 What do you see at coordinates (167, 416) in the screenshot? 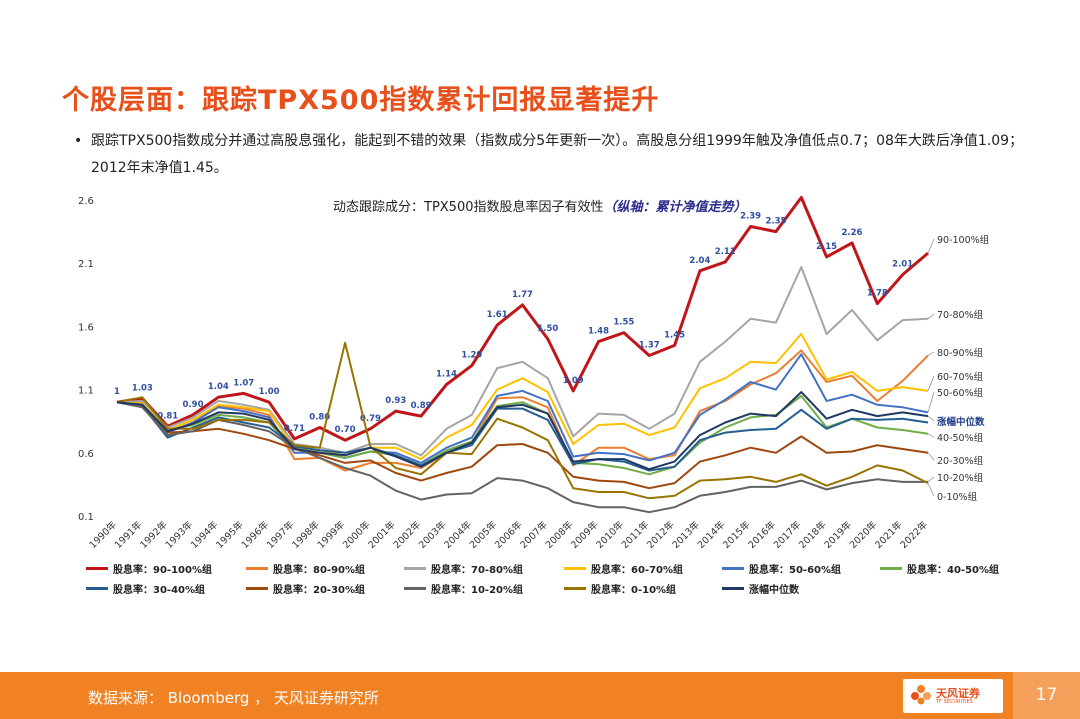
I see `data-label: 0.81` at bounding box center [167, 416].